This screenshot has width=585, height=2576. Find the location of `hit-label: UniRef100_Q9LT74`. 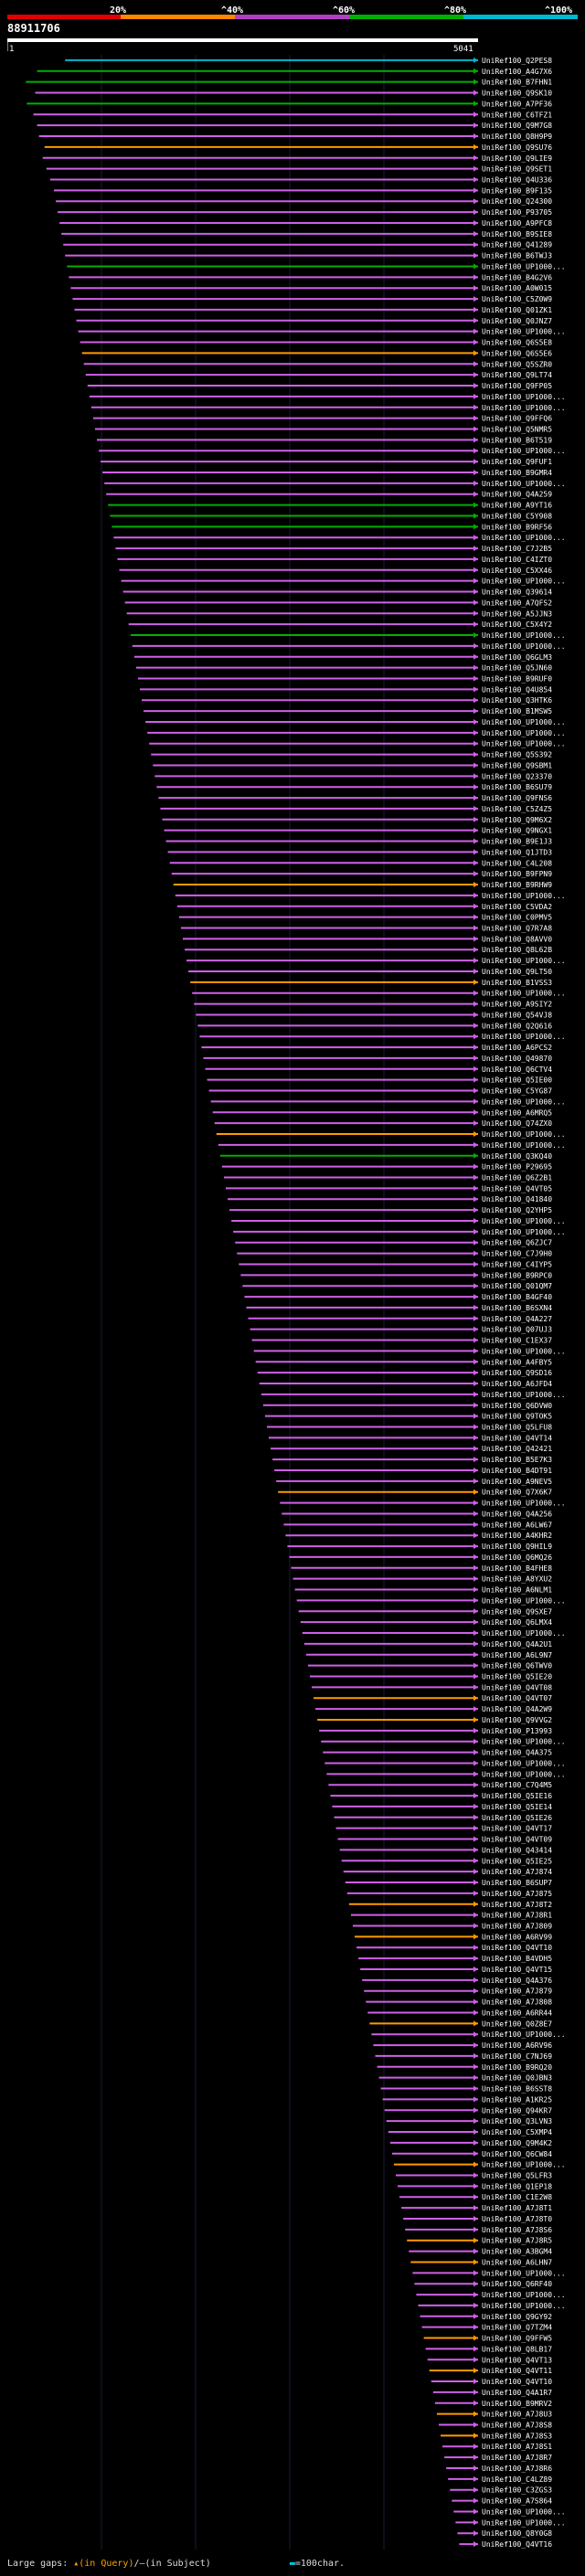

hit-label: UniRef100_Q9LT74 is located at coordinates (517, 375).